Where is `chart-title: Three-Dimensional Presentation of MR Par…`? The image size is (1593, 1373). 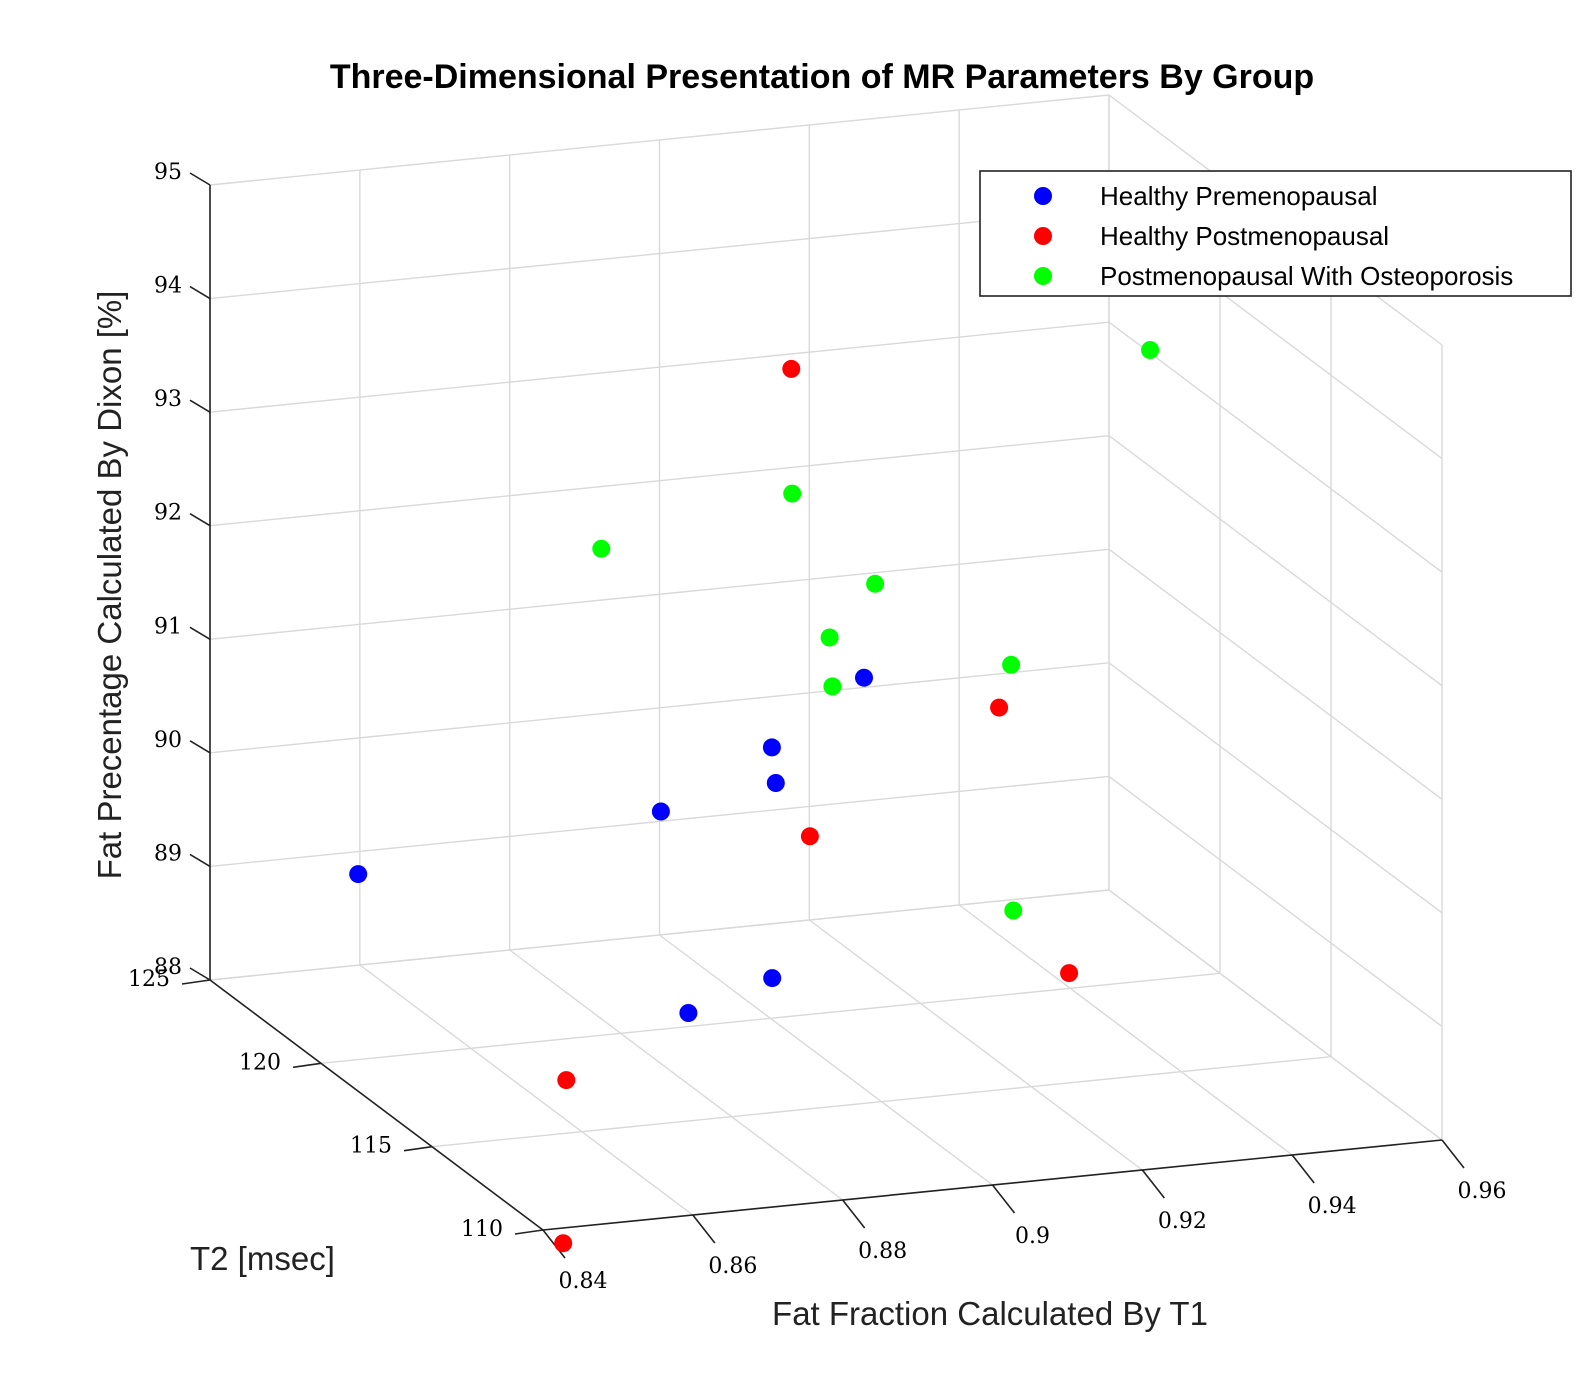
chart-title: Three-Dimensional Presentation of MR Par… is located at coordinates (822, 77).